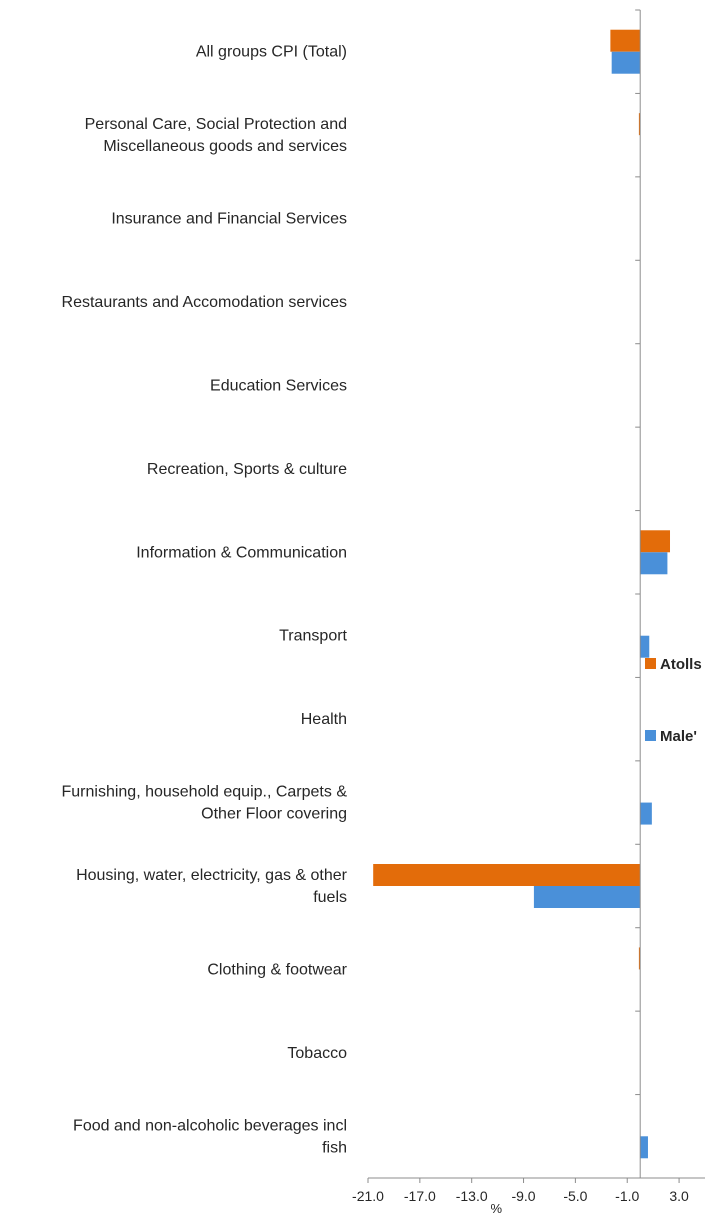 The height and width of the screenshot is (1221, 711). Describe the element at coordinates (210, 1125) in the screenshot. I see `category-label: Food and non-alcoholic beverages incl` at that location.